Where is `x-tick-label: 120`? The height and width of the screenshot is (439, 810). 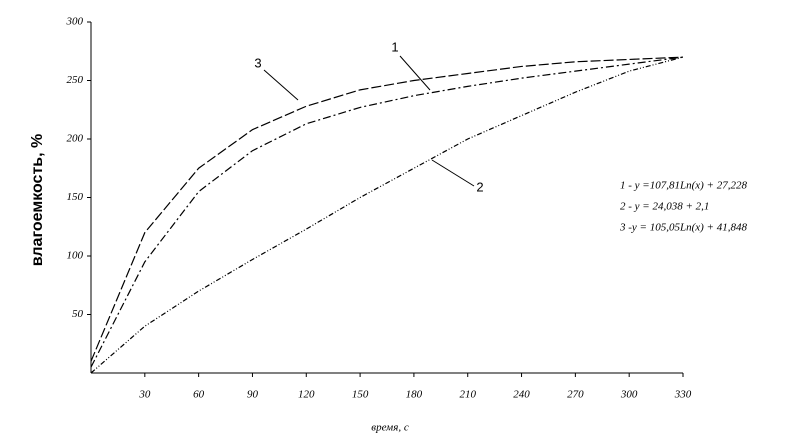
x-tick-label: 120 is located at coordinates (306, 395).